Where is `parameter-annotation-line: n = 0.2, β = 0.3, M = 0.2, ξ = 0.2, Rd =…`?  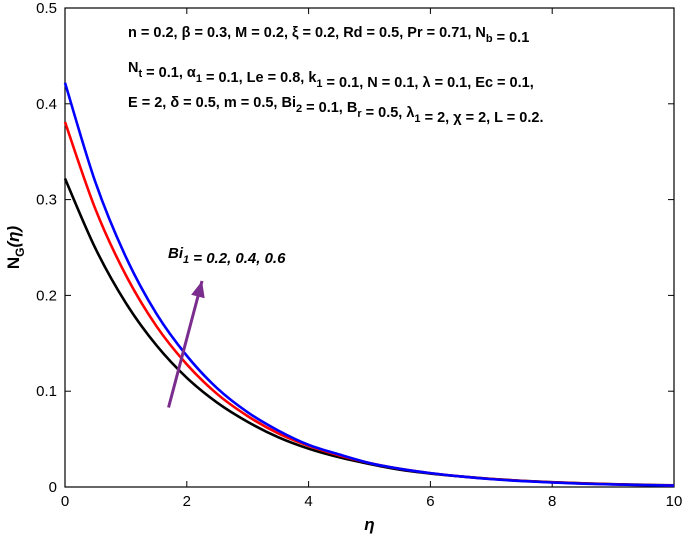 parameter-annotation-line: n = 0.2, β = 0.3, M = 0.2, ξ = 0.2, Rd =… is located at coordinates (328, 35).